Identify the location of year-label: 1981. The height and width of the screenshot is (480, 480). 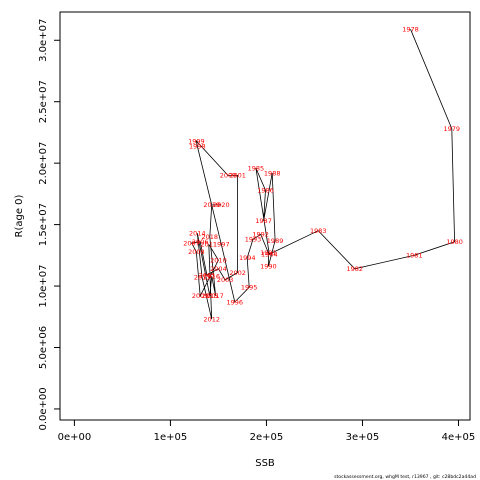
(414, 256).